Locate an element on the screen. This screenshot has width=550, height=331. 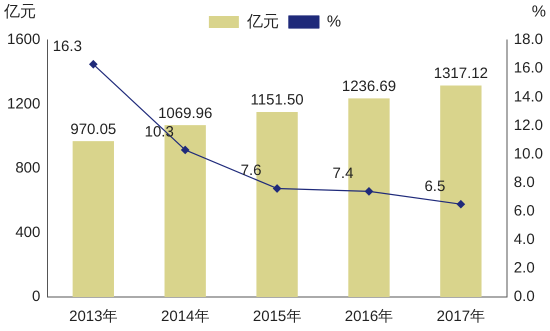
y2-tick-label: 4.0 is located at coordinates (524, 239).